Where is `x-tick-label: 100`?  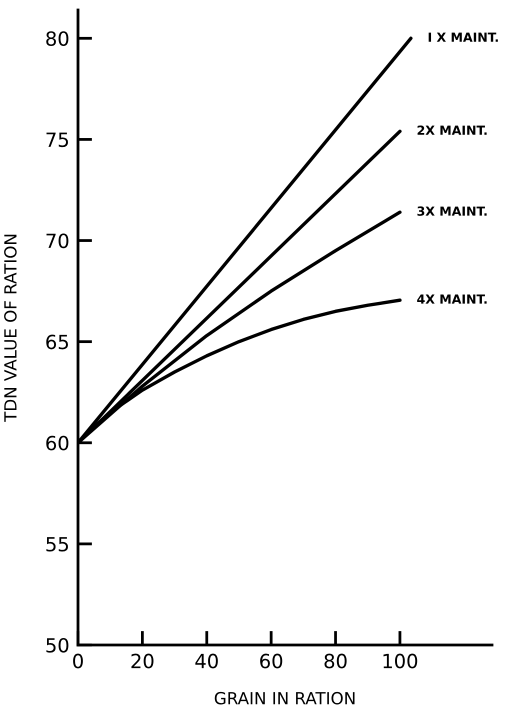 x-tick-label: 100 is located at coordinates (401, 661).